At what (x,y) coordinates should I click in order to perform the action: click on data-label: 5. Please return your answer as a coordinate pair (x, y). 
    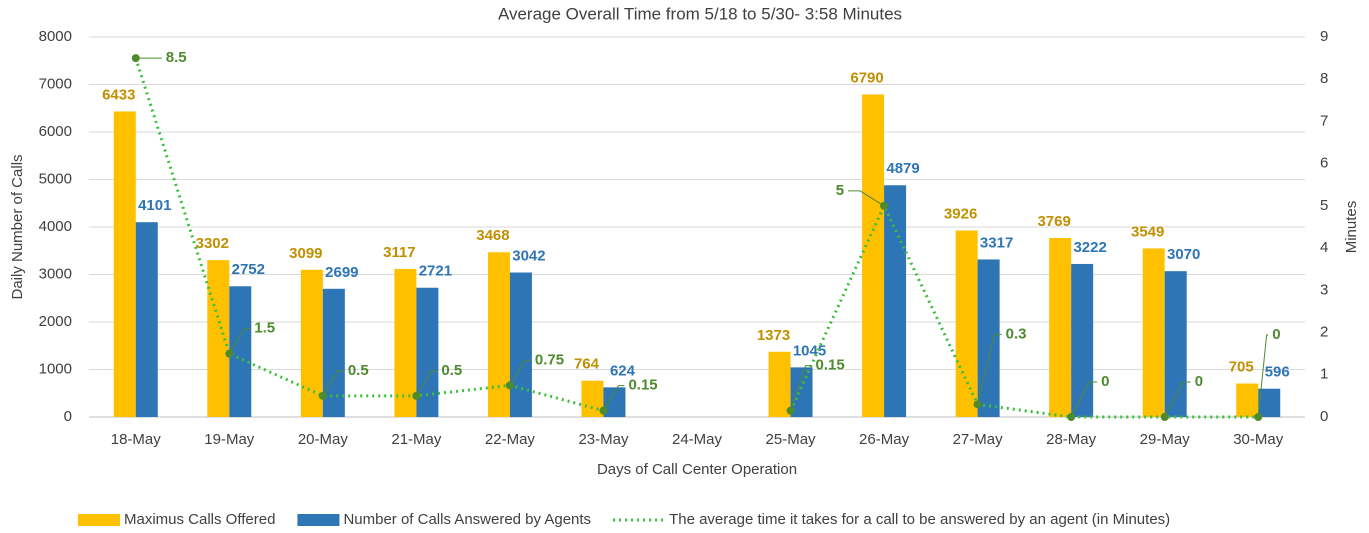
    Looking at the image, I should click on (840, 190).